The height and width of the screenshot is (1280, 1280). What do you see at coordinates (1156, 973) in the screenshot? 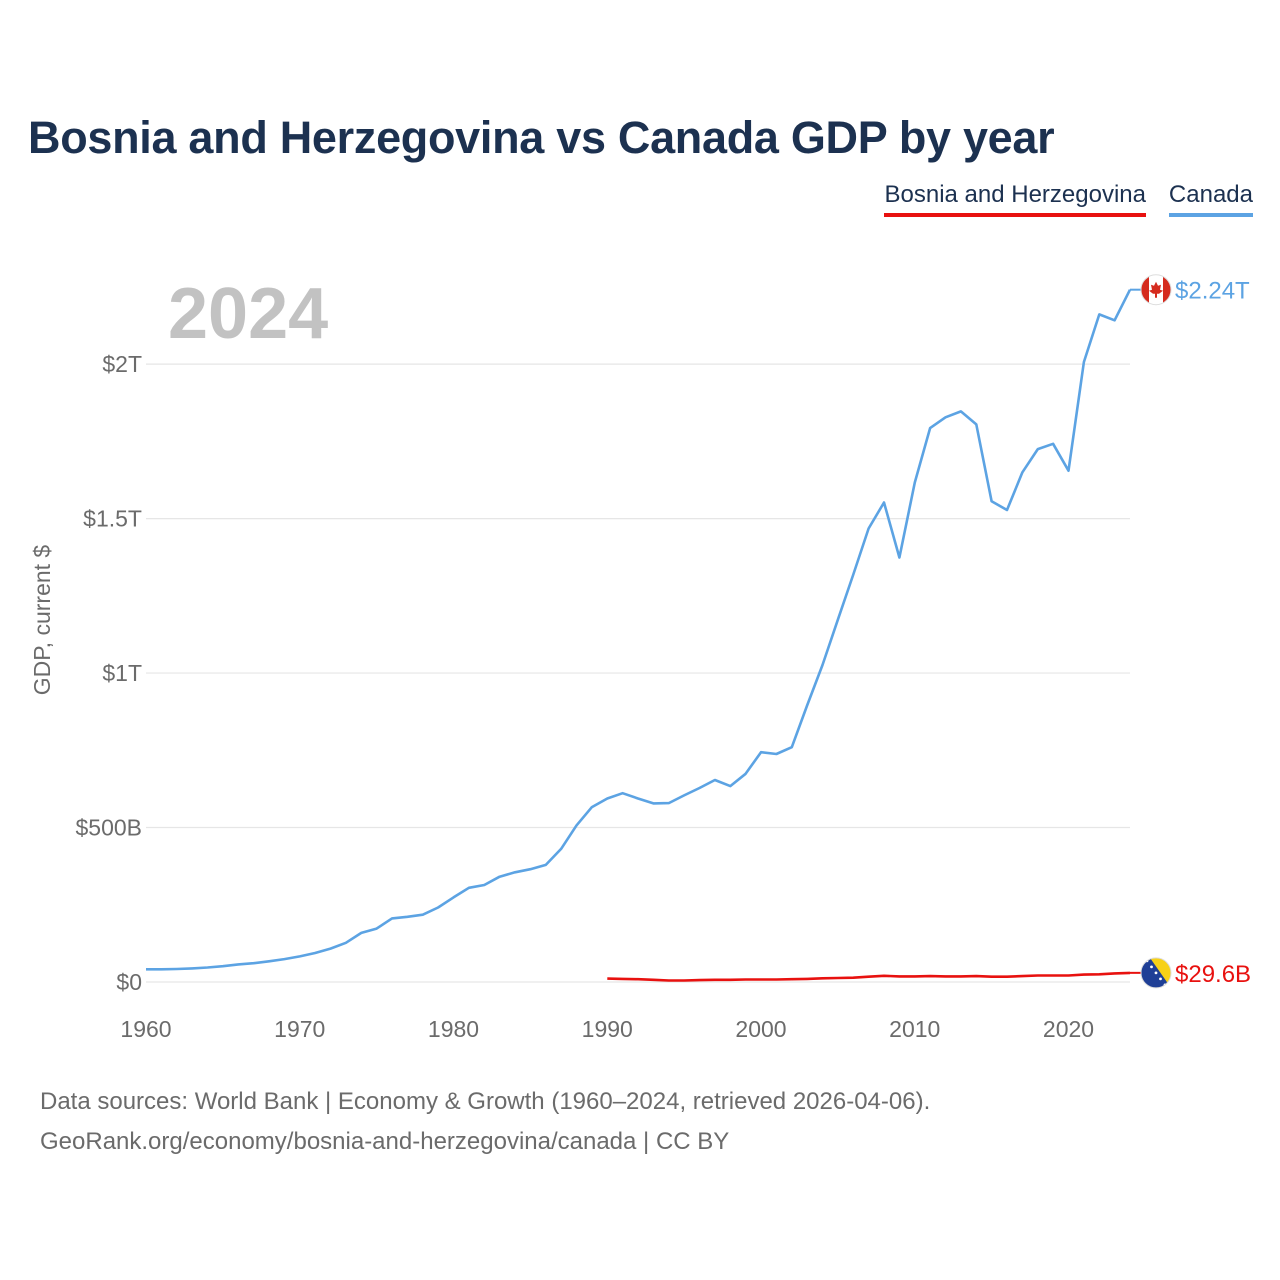
I see `bosnia-flag-icon` at bounding box center [1156, 973].